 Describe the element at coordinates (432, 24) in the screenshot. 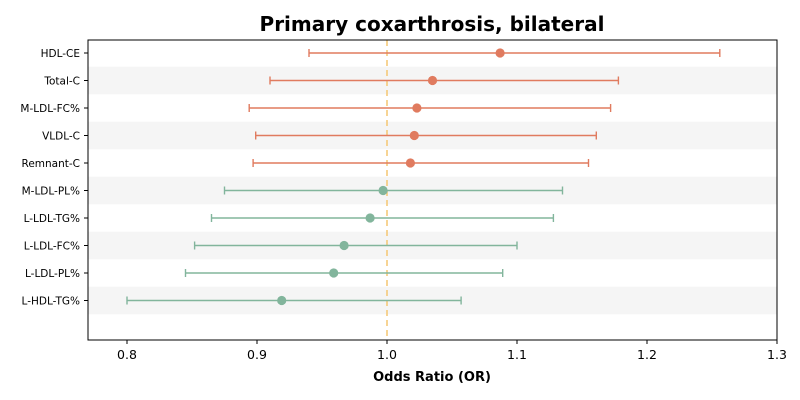

I see `chart-title: Primary coxarthrosis, bilateral` at that location.